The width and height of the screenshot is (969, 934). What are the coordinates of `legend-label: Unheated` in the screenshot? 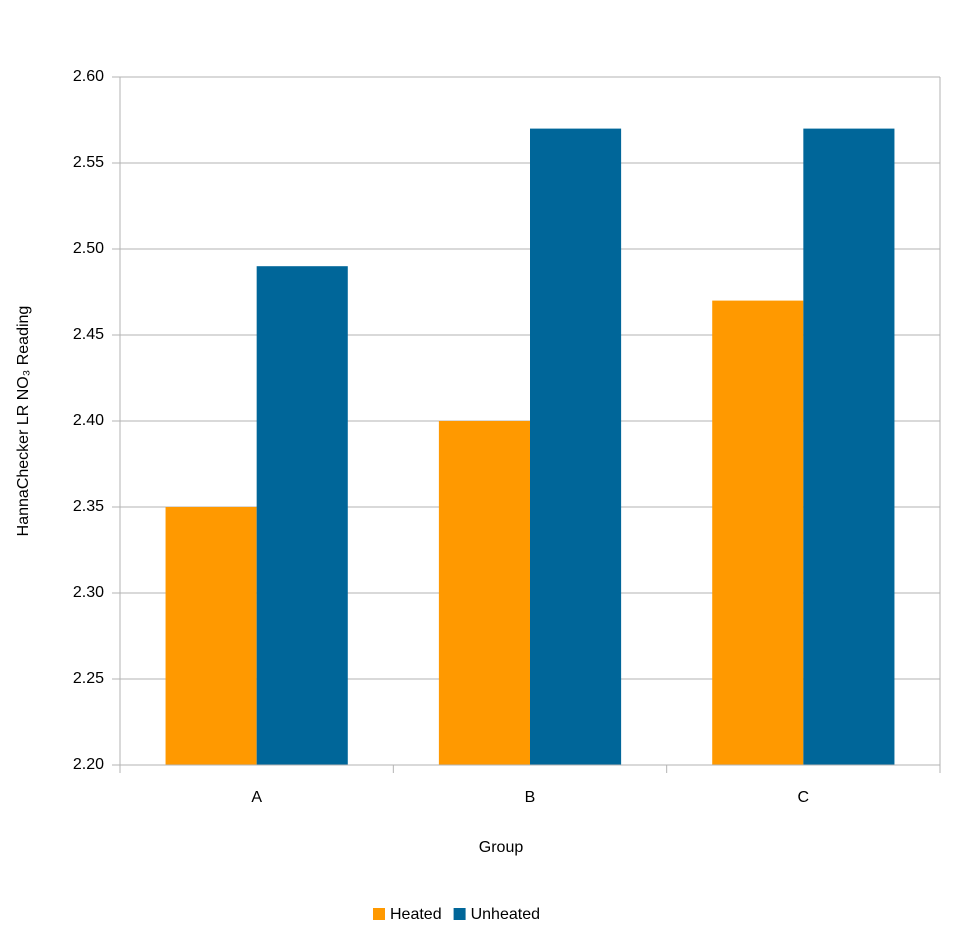 It's located at (505, 914).